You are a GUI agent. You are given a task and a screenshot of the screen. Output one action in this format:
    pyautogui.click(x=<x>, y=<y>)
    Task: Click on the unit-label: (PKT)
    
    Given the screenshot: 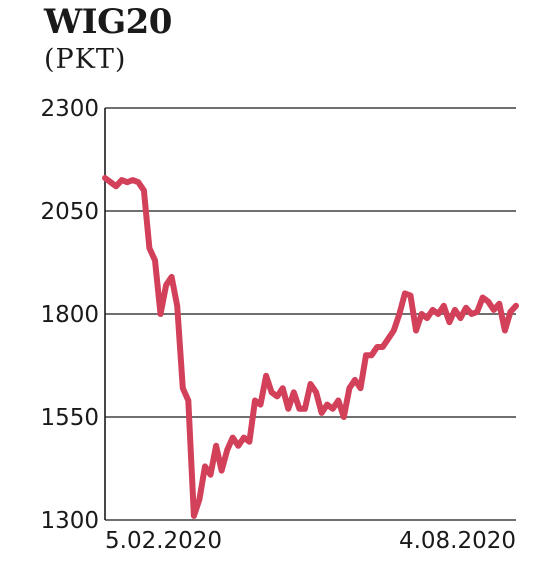 What is the action you would take?
    pyautogui.click(x=85, y=59)
    